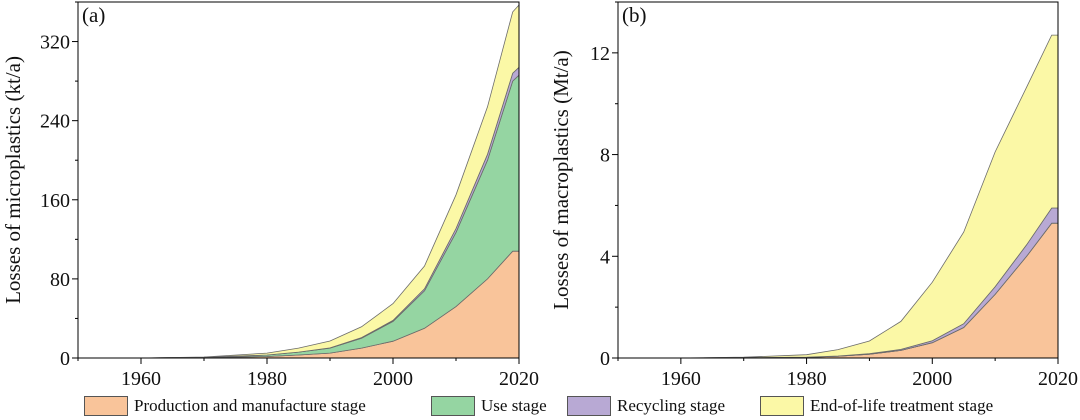  I want to click on y-axis-label: Losses of macroplastics (Mt/a), so click(561, 180).